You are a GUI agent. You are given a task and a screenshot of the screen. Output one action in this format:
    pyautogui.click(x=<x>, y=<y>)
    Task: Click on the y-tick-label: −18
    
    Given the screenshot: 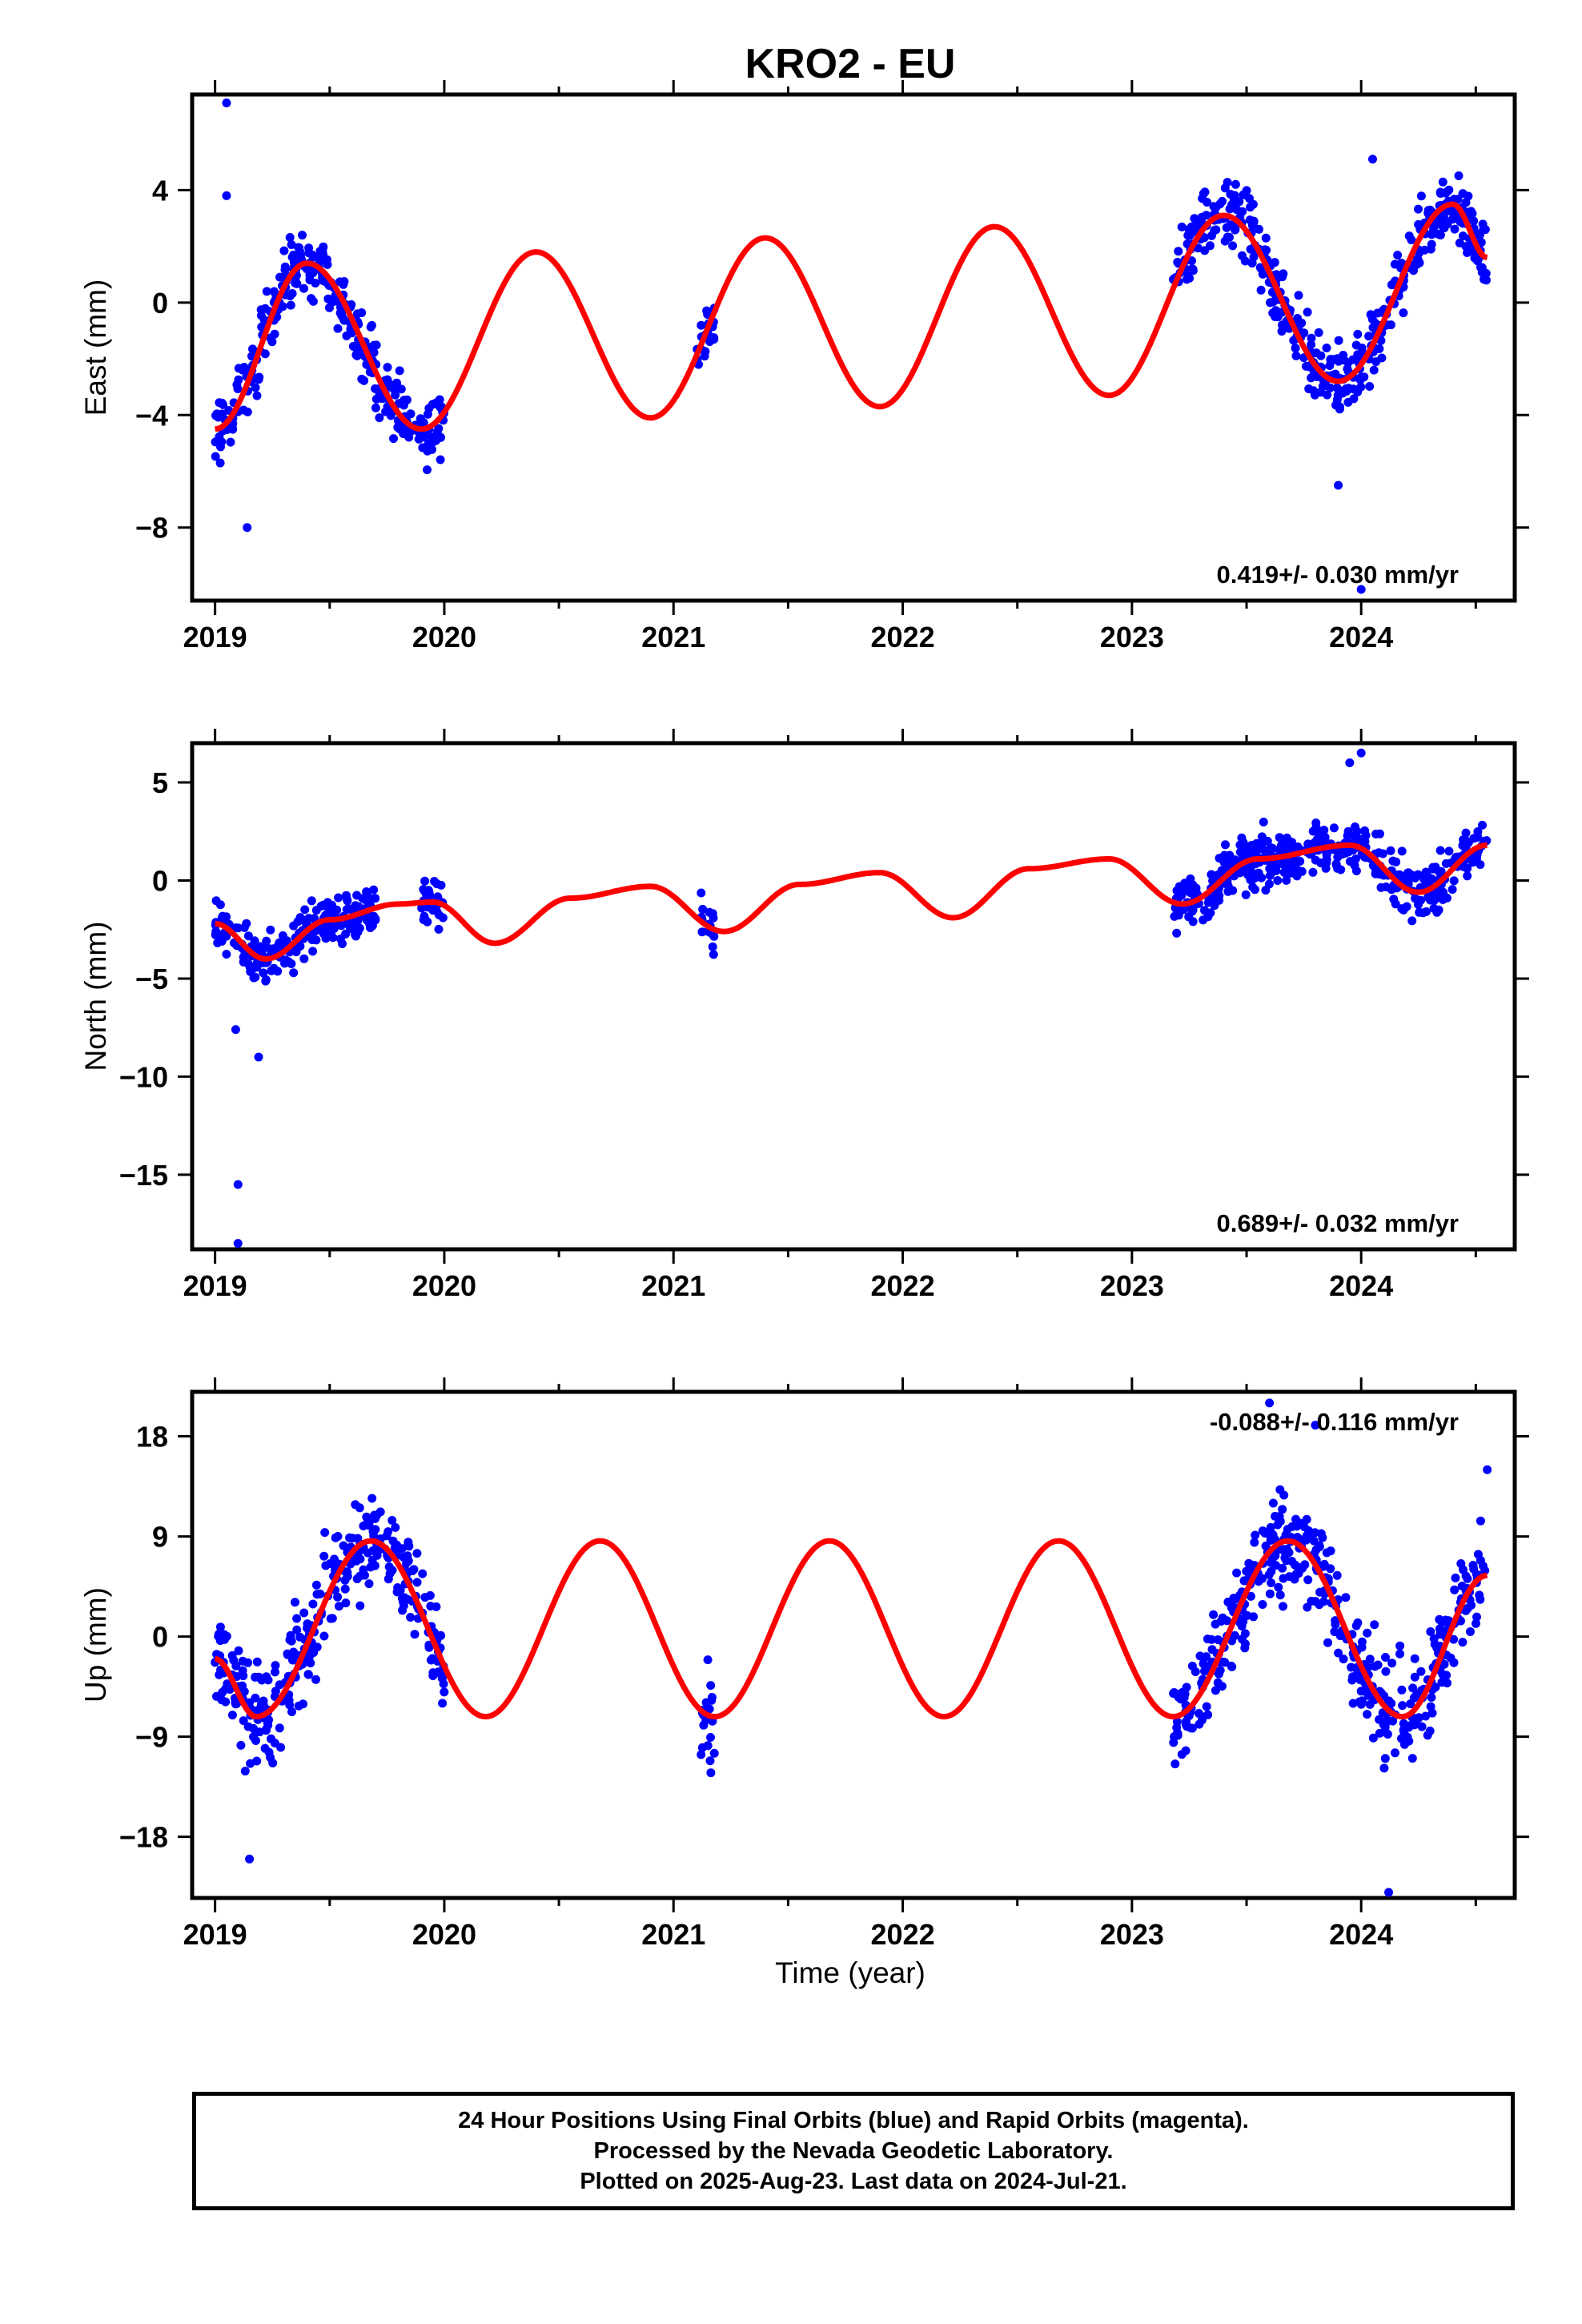 What is the action you would take?
    pyautogui.click(x=144, y=1837)
    